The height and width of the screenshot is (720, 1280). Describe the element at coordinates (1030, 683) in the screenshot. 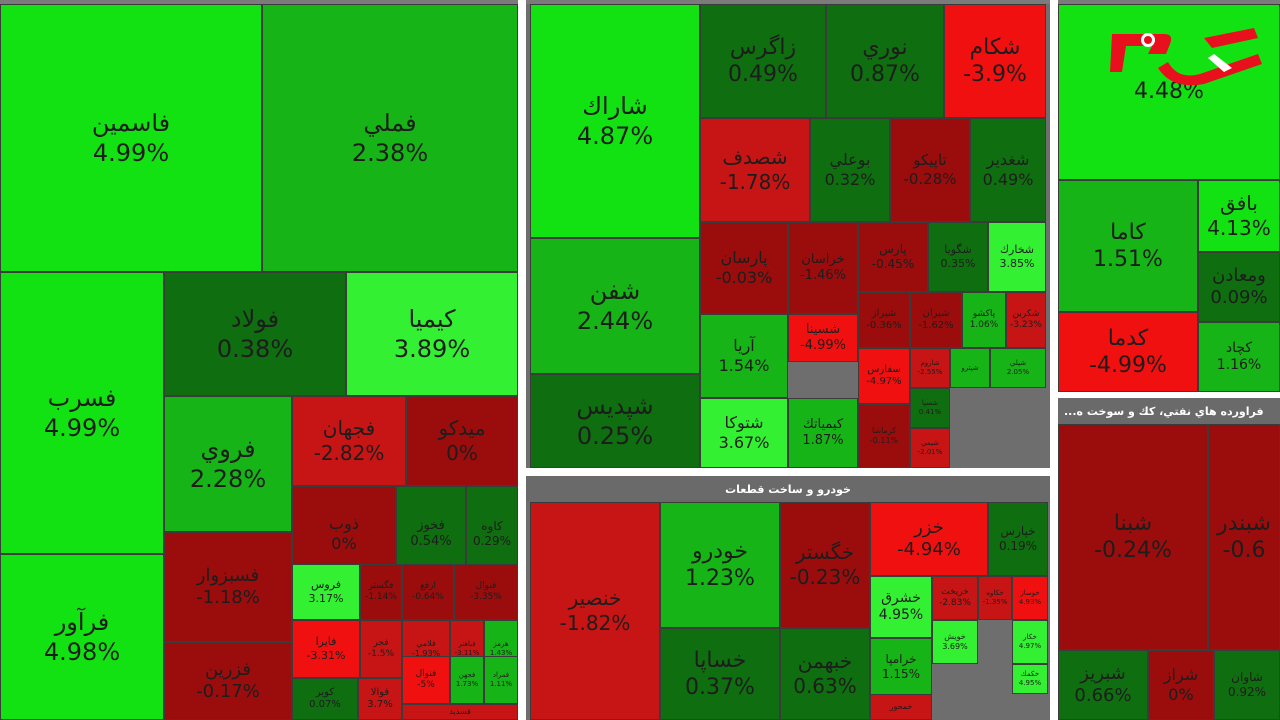

I see `cell-percent-change: 4.95%` at that location.